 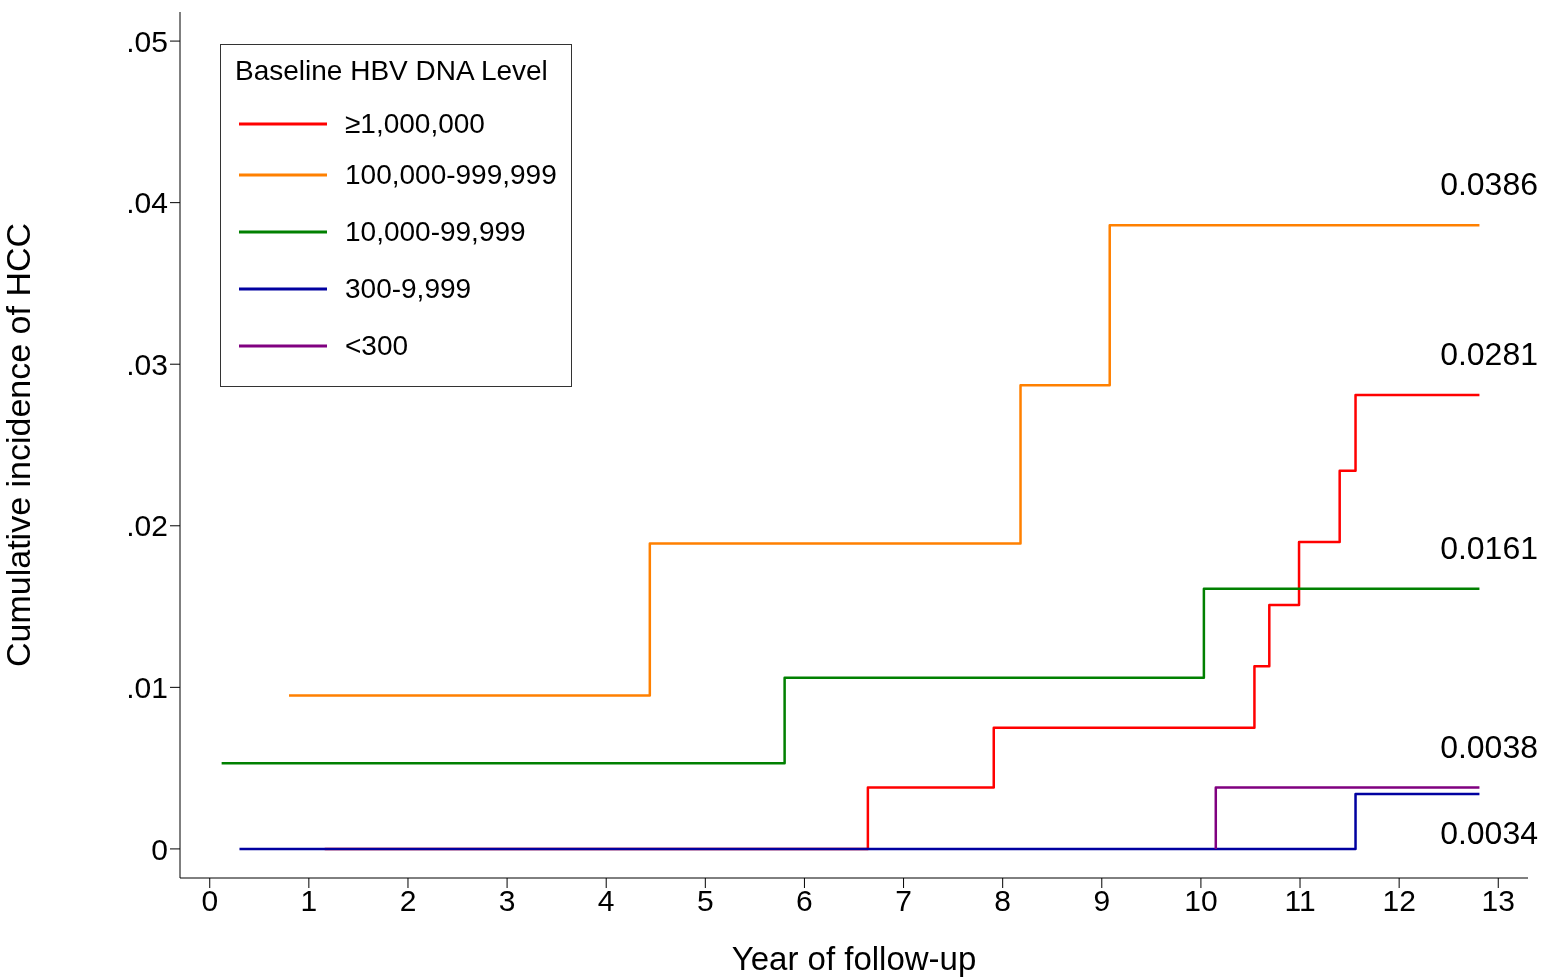 I want to click on x-tick-label: 9, so click(x=1102, y=901).